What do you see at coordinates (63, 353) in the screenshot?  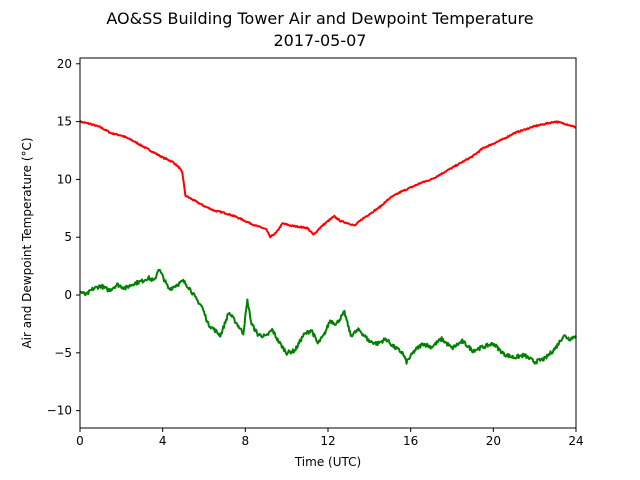 I see `y-tick-label: −5` at bounding box center [63, 353].